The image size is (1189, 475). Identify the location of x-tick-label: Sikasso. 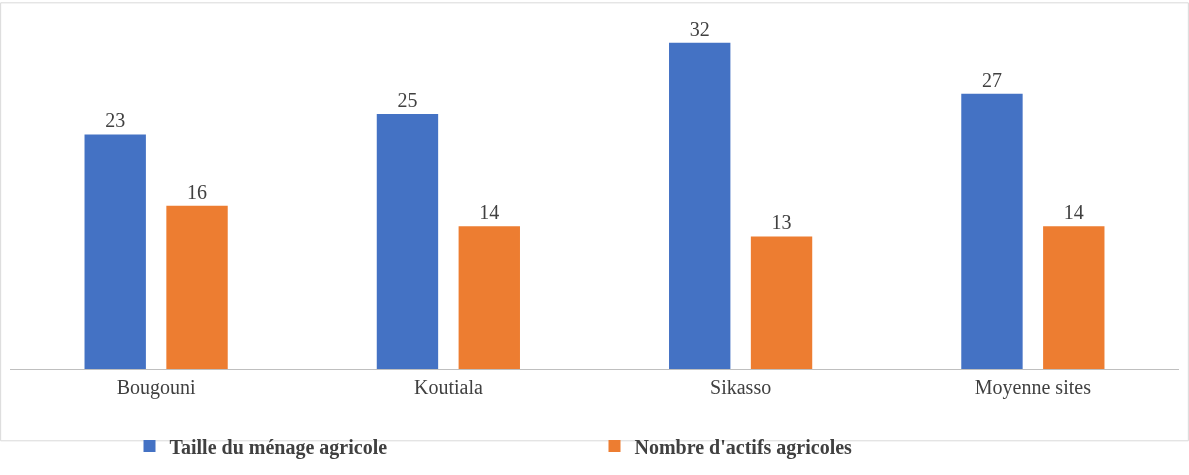
(741, 387).